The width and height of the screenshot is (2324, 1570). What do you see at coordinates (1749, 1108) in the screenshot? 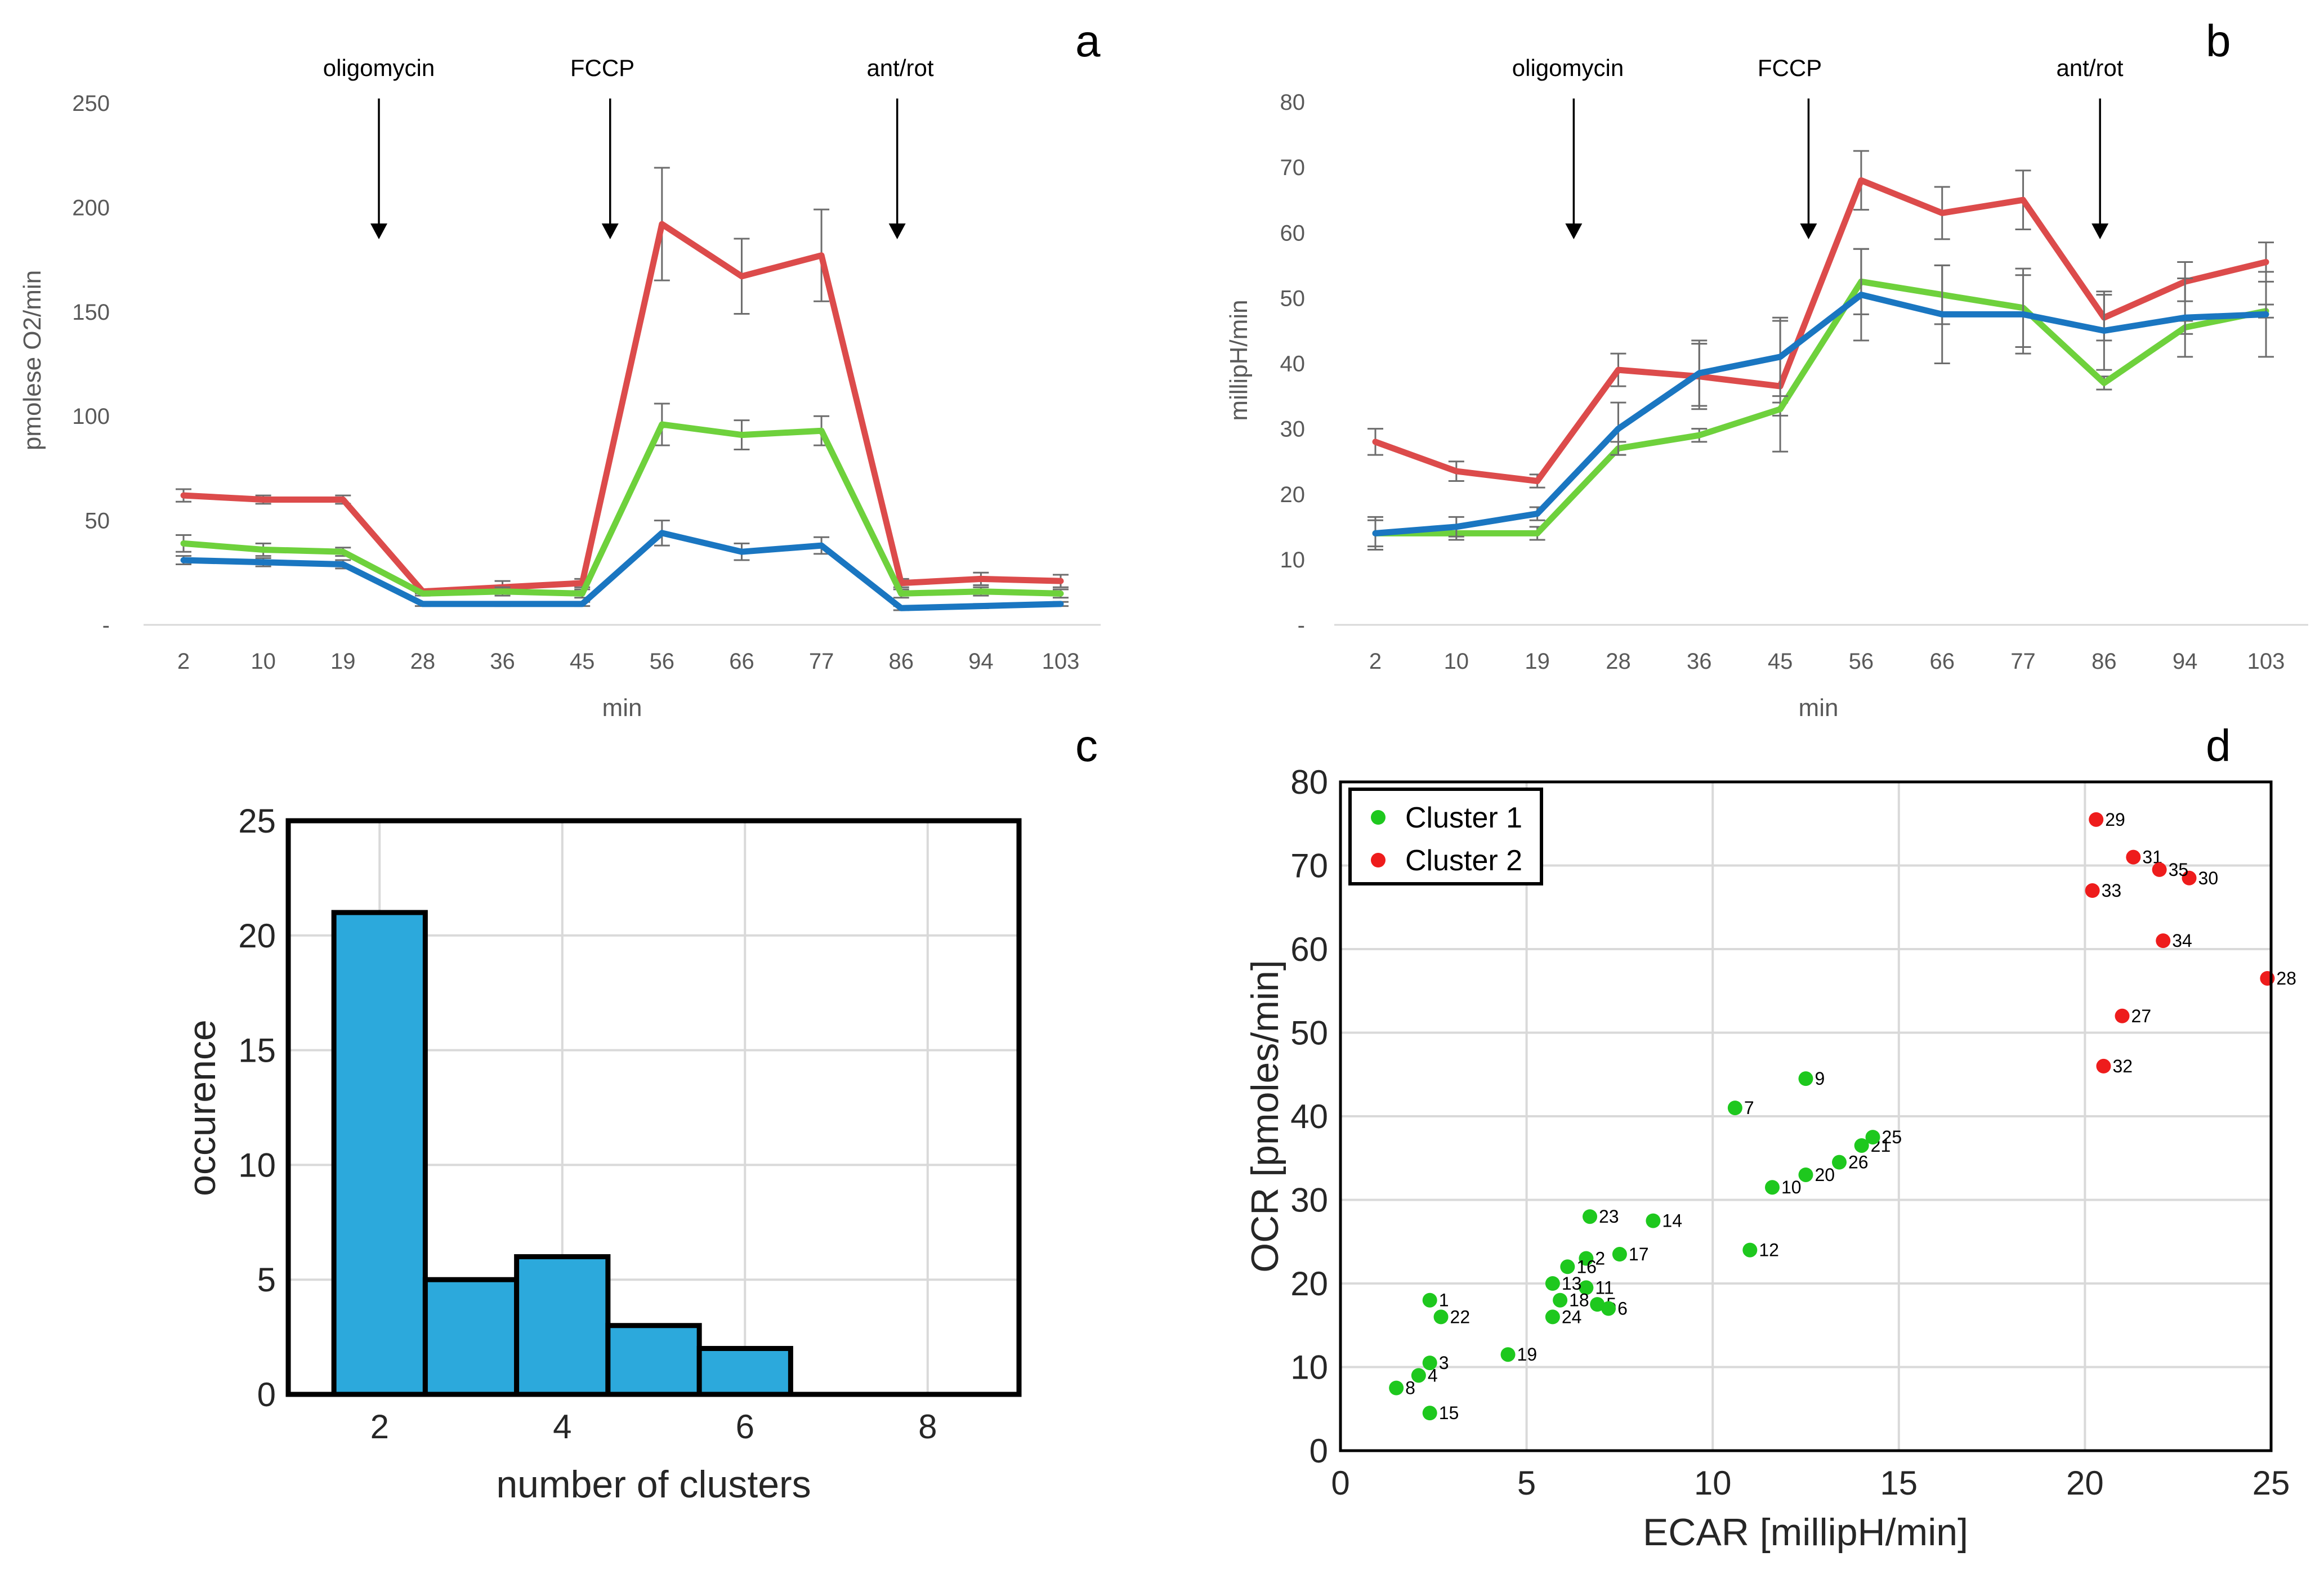
I see `panel-d-point-label: 7` at bounding box center [1749, 1108].